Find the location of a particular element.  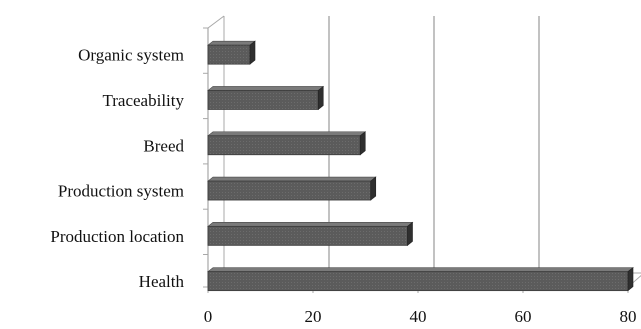

y-axis-top-edge is located at coordinates (216, 22).